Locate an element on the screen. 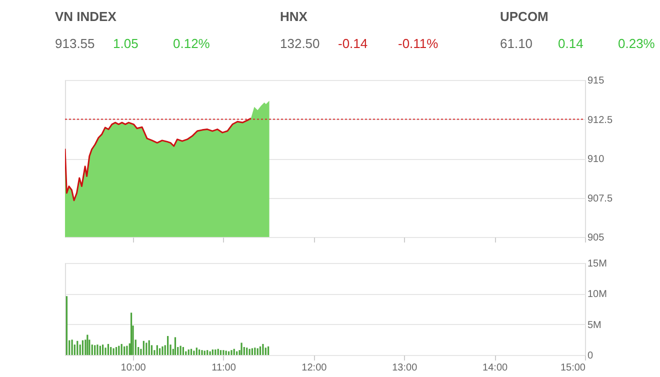 The width and height of the screenshot is (660, 377). line-series is located at coordinates (158, 160).